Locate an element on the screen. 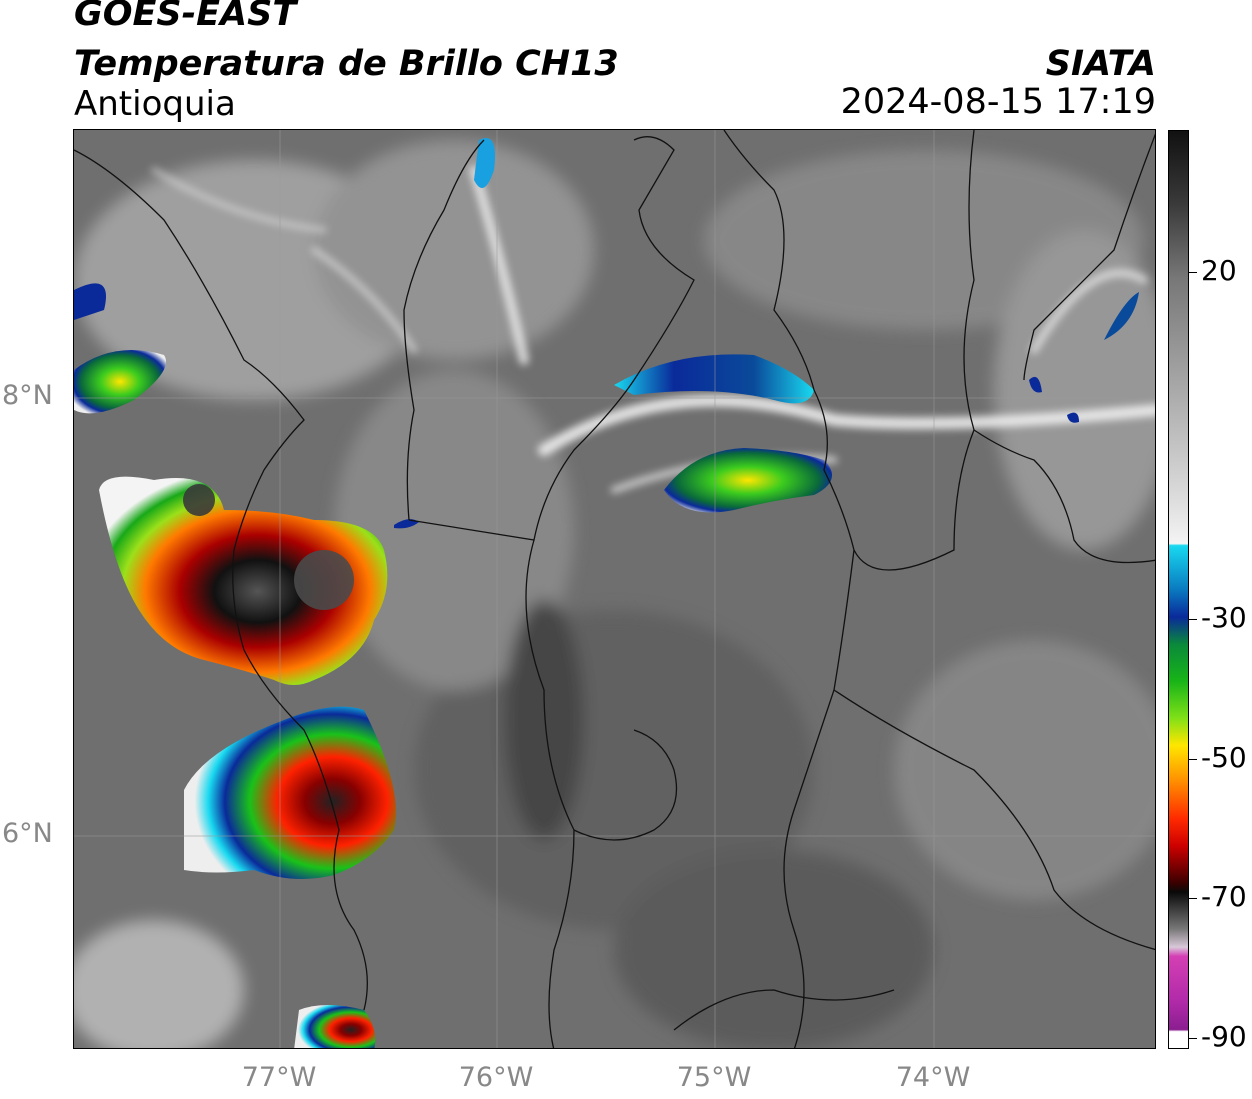 This screenshot has height=1099, width=1252. colorbar-tick-minus30 is located at coordinates (1193, 619).